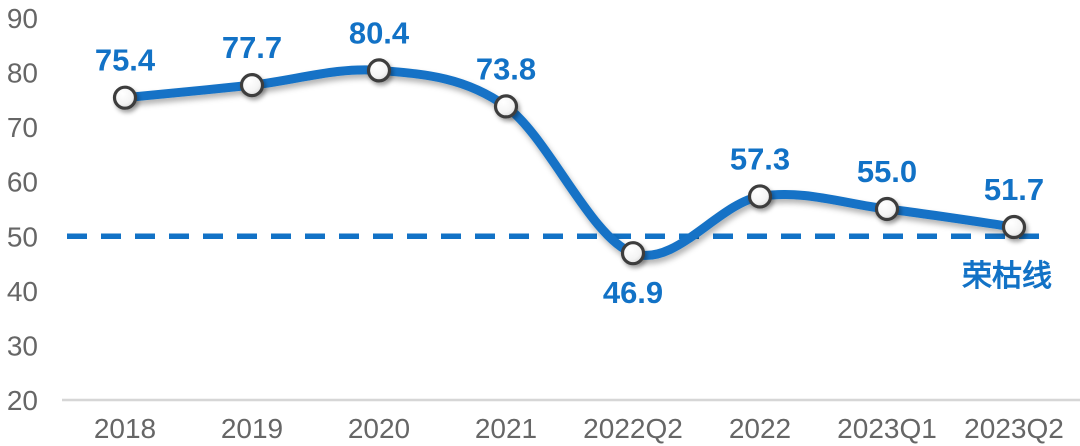 The width and height of the screenshot is (1080, 446). Describe the element at coordinates (22, 18) in the screenshot. I see `y-axis-tick-label: 90` at that location.